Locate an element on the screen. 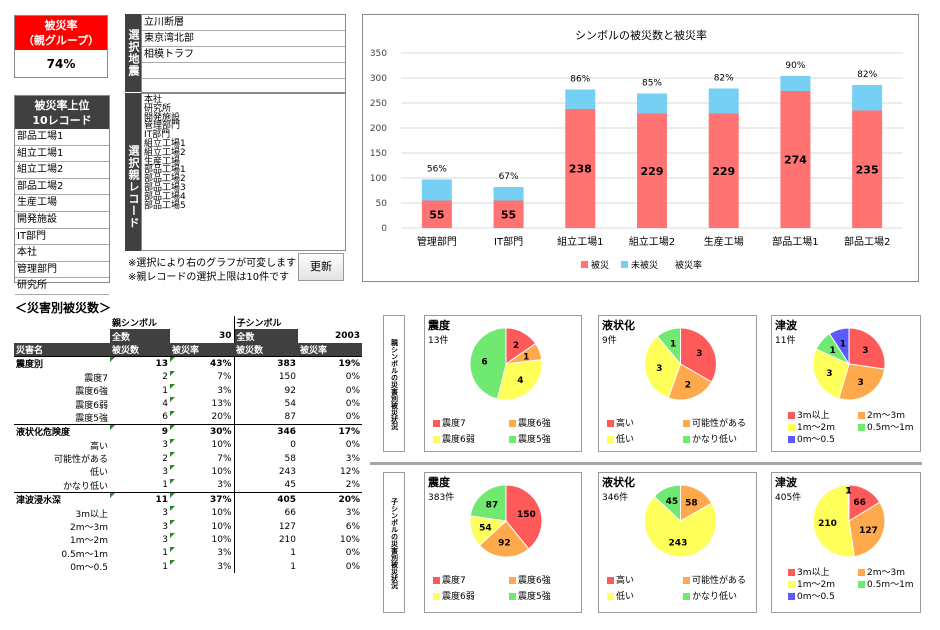  row-child-rate: 10% is located at coordinates (349, 539).